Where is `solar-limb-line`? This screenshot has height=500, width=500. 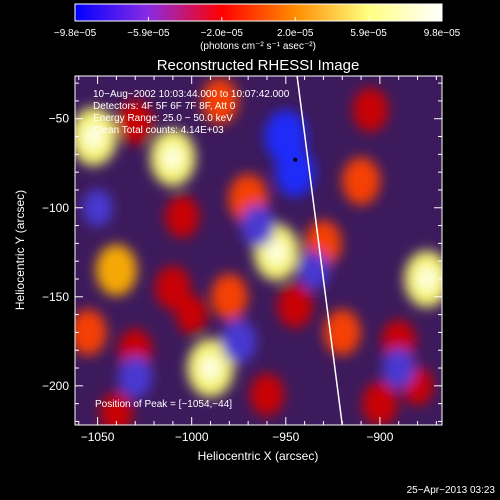
solar-limb-line is located at coordinates (319, 250).